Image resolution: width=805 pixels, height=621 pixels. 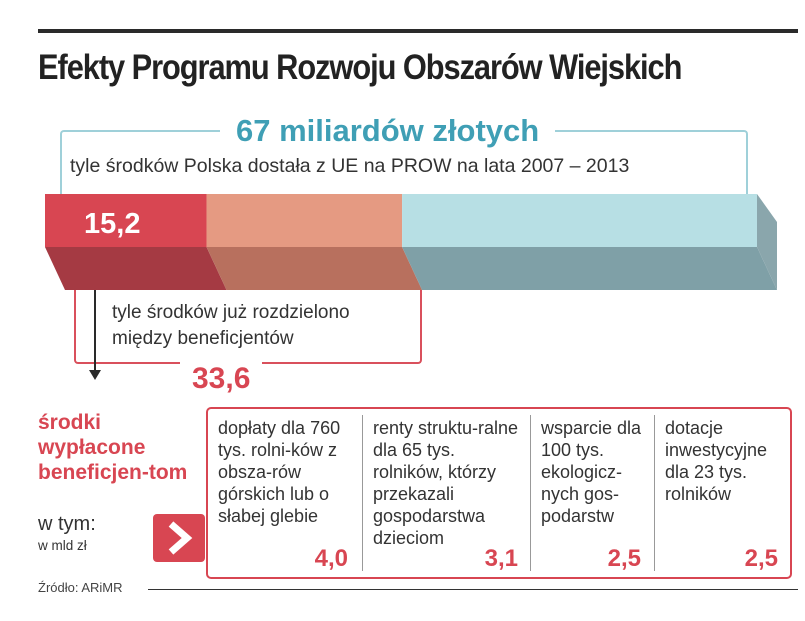 I want to click on bar-segment-total-shade, so click(x=589, y=268).